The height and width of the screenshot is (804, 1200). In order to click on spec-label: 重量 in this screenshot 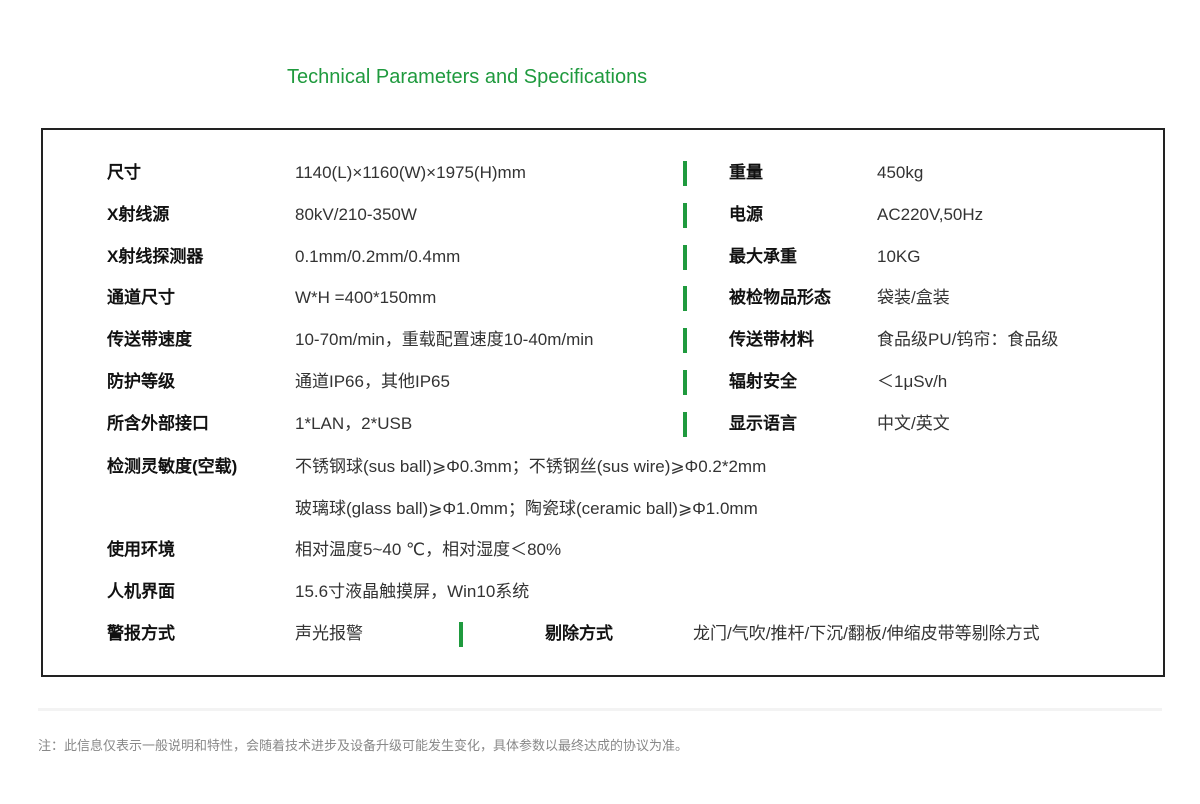, I will do `click(746, 172)`.